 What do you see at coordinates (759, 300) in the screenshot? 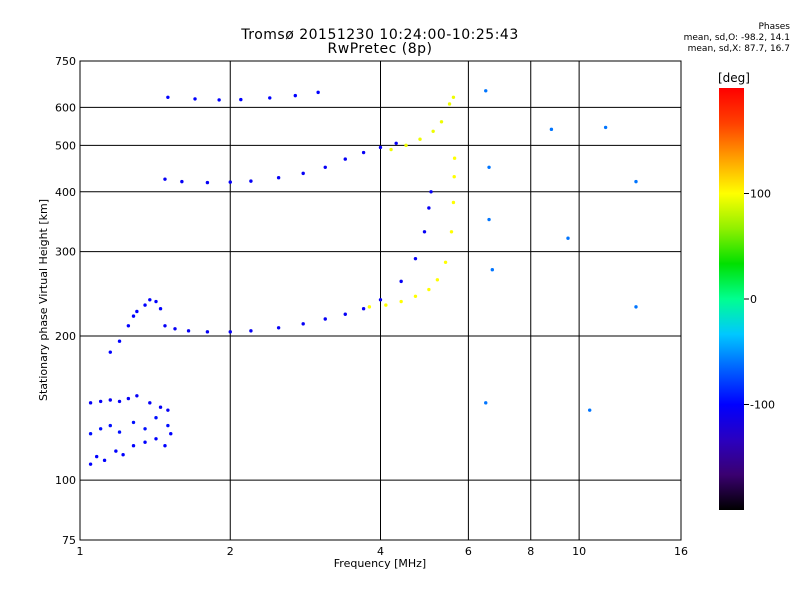
I see `colorbar-ticks: 100 0 -100` at bounding box center [759, 300].